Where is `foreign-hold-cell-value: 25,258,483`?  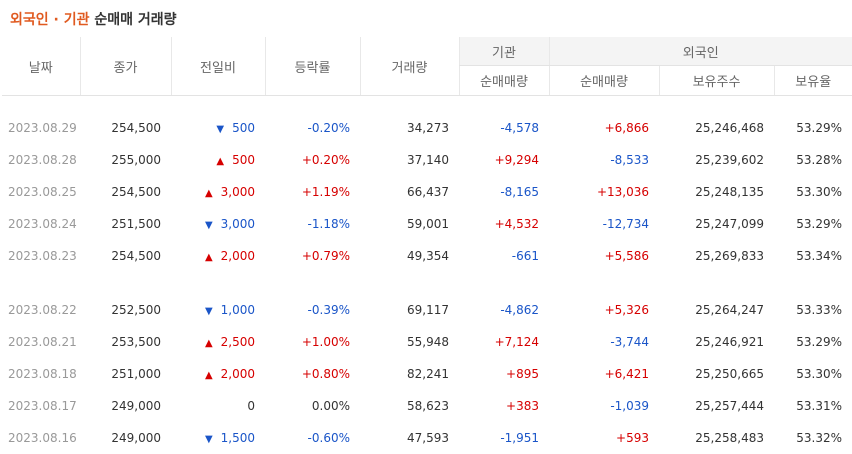
foreign-hold-cell-value: 25,258,483 is located at coordinates (729, 438).